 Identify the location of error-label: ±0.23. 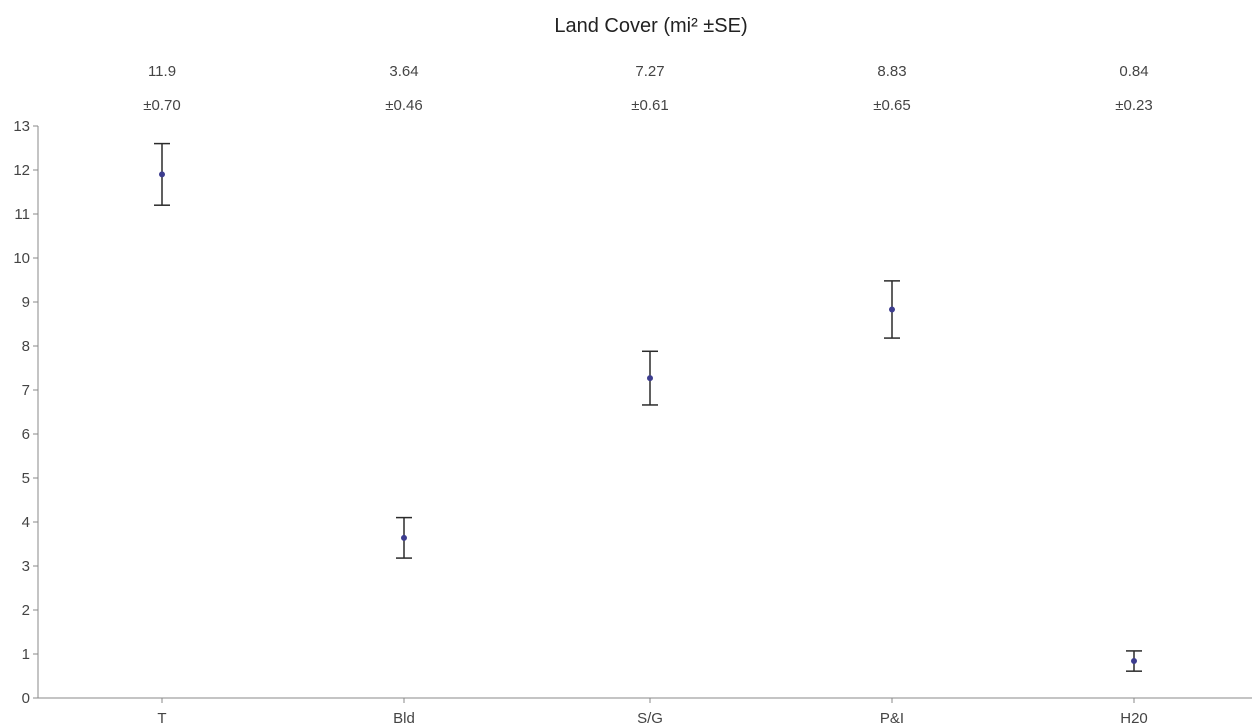
(1133, 105).